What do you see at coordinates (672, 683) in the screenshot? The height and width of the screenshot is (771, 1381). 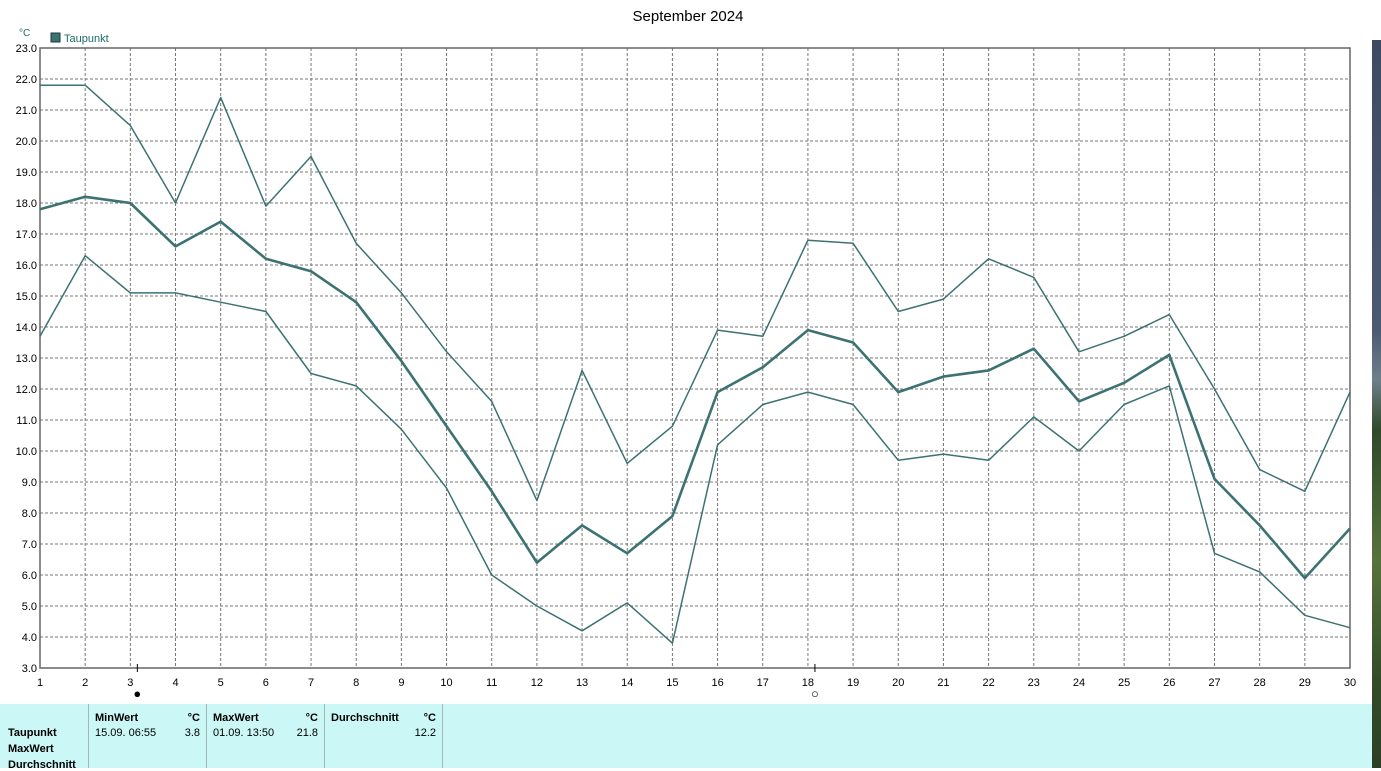 I see `x-tick-label: 15` at bounding box center [672, 683].